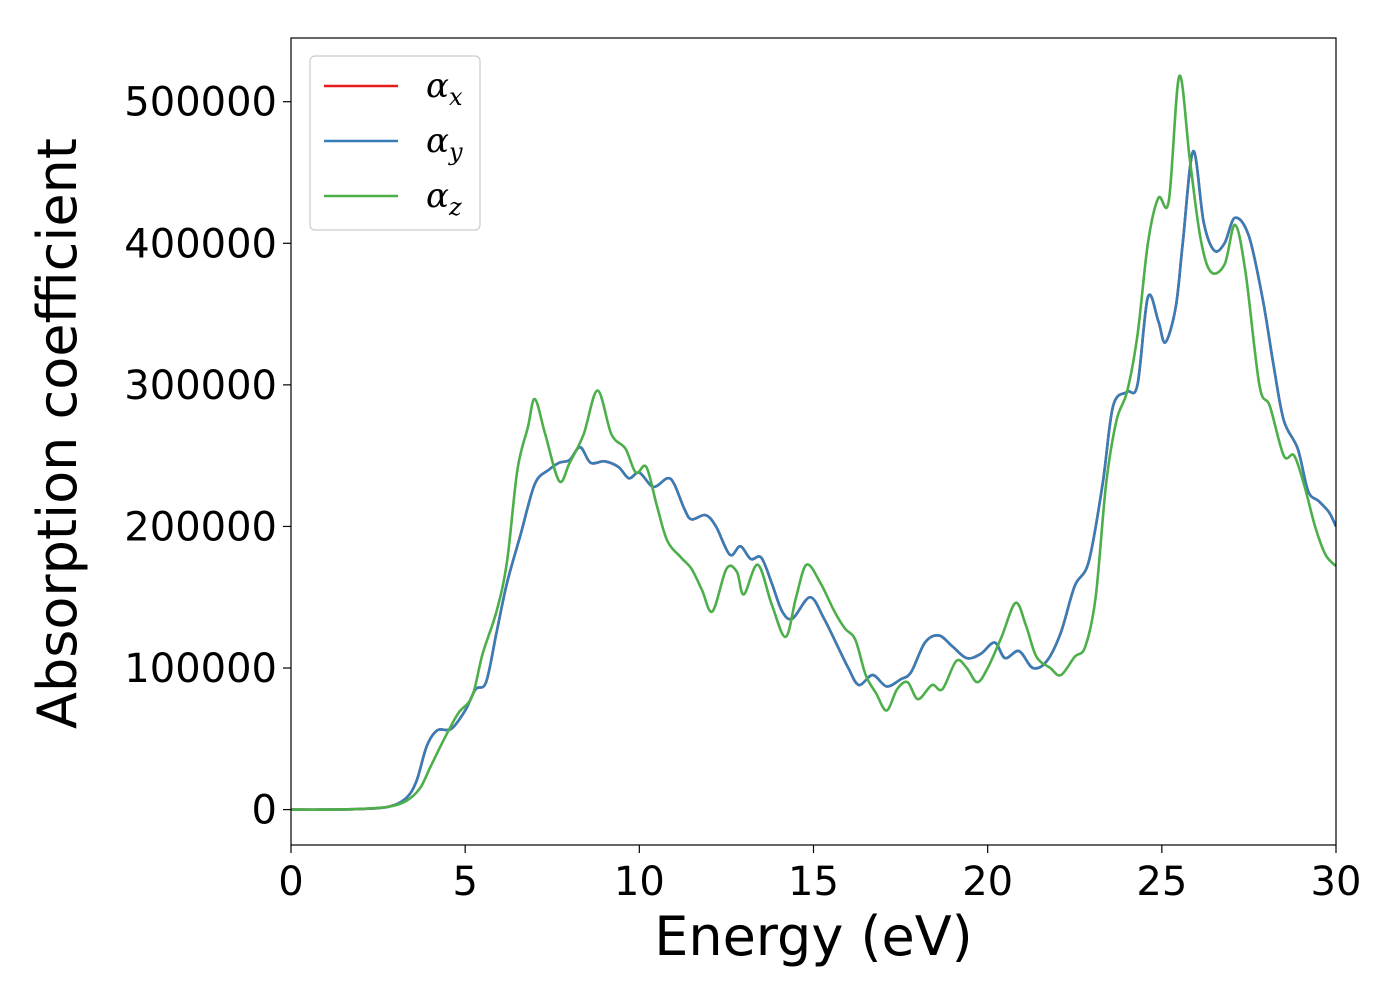  I want to click on x-tick-label: 10, so click(639, 882).